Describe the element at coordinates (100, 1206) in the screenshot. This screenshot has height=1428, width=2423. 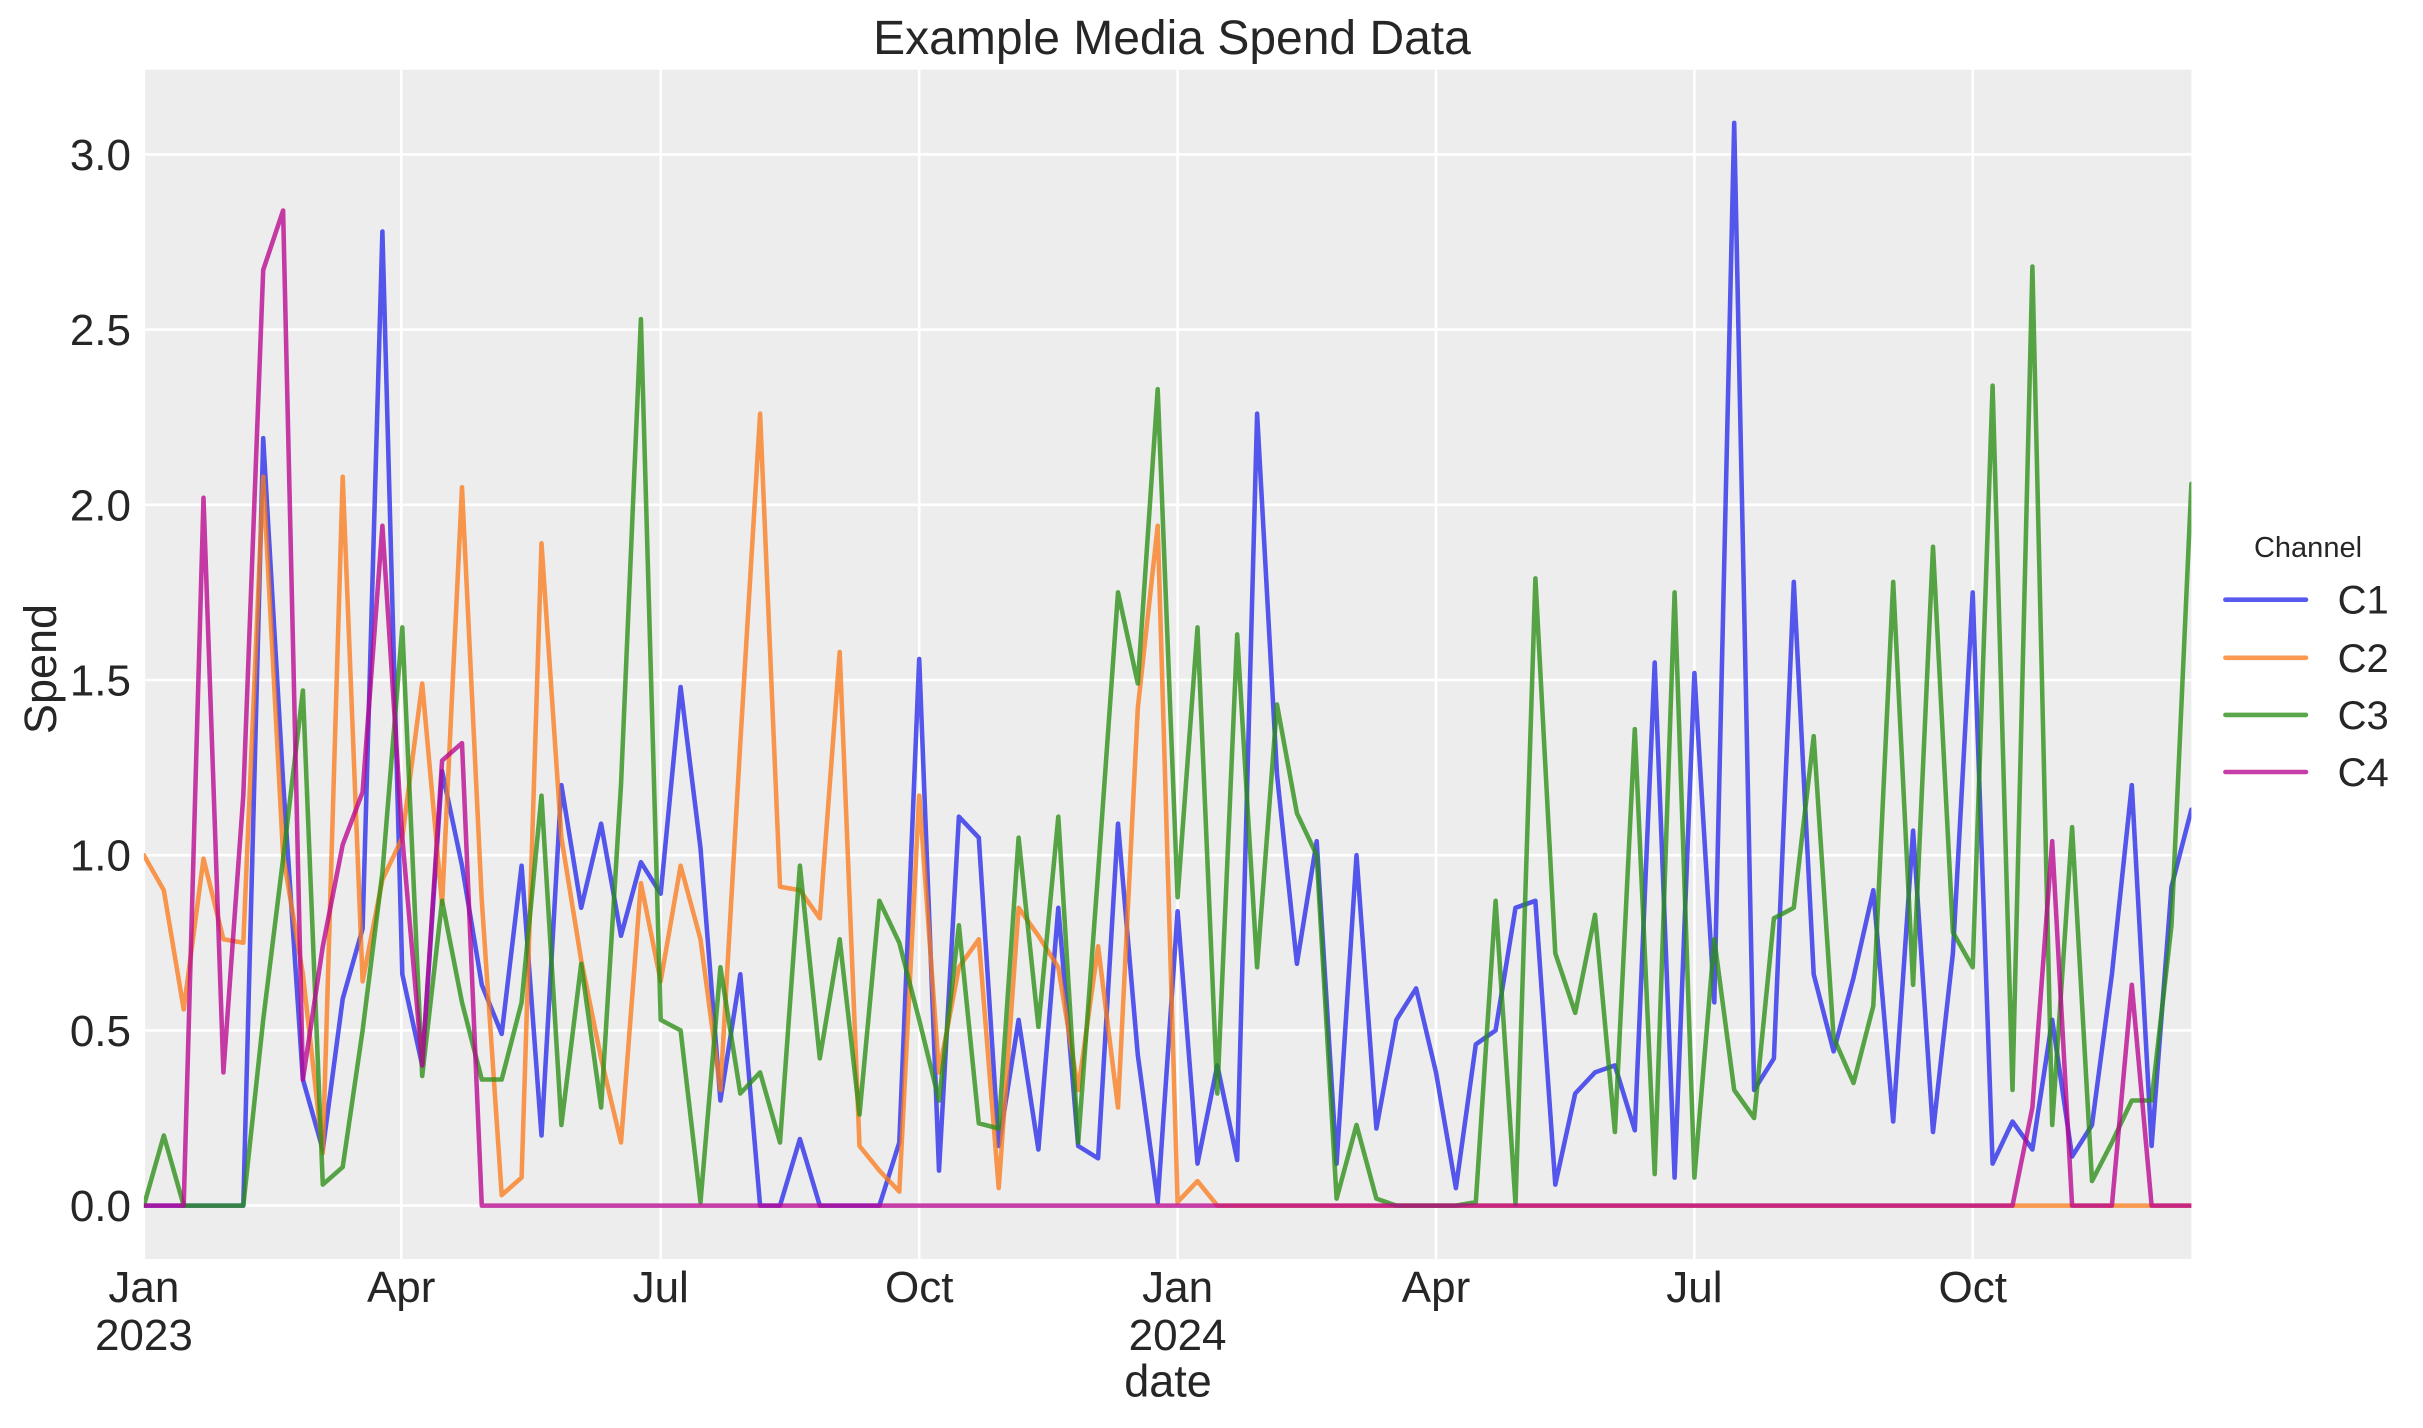
I see `svg-text: 0.0` at that location.